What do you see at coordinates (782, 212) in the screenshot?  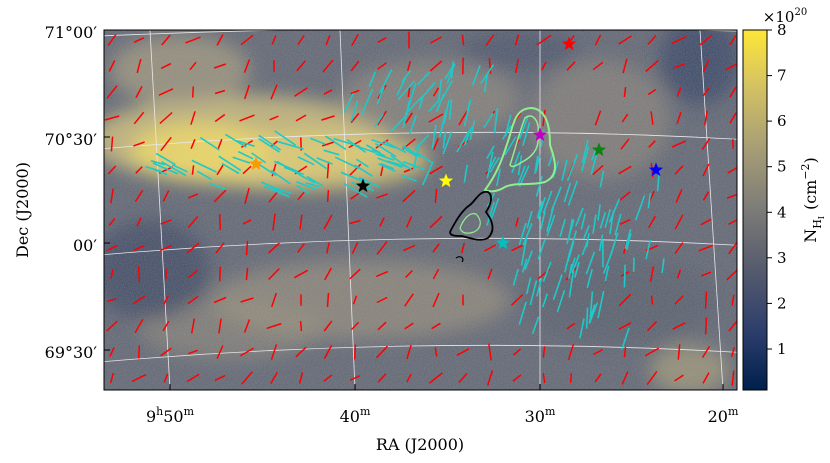 I see `colorbar-tick-label: 4` at bounding box center [782, 212].